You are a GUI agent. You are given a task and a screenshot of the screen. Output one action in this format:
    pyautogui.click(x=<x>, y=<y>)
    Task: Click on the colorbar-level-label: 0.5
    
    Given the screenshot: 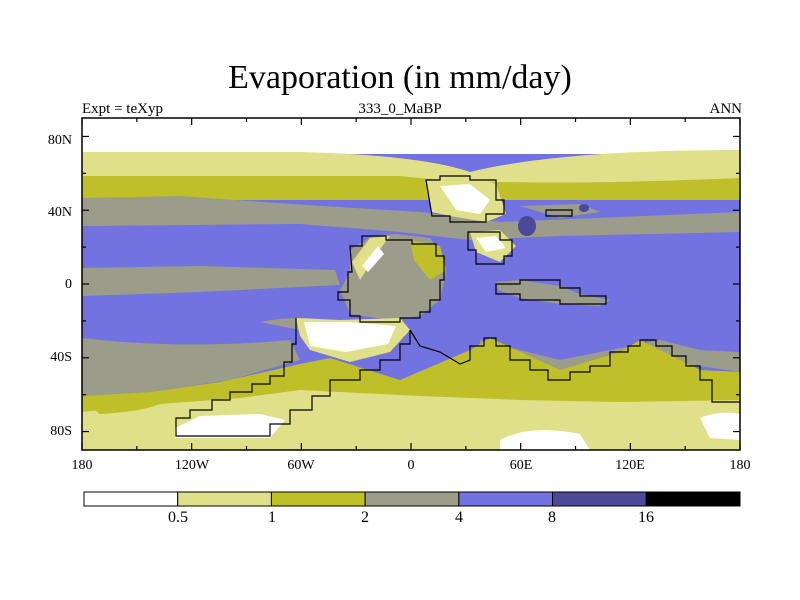 What is the action you would take?
    pyautogui.click(x=178, y=517)
    